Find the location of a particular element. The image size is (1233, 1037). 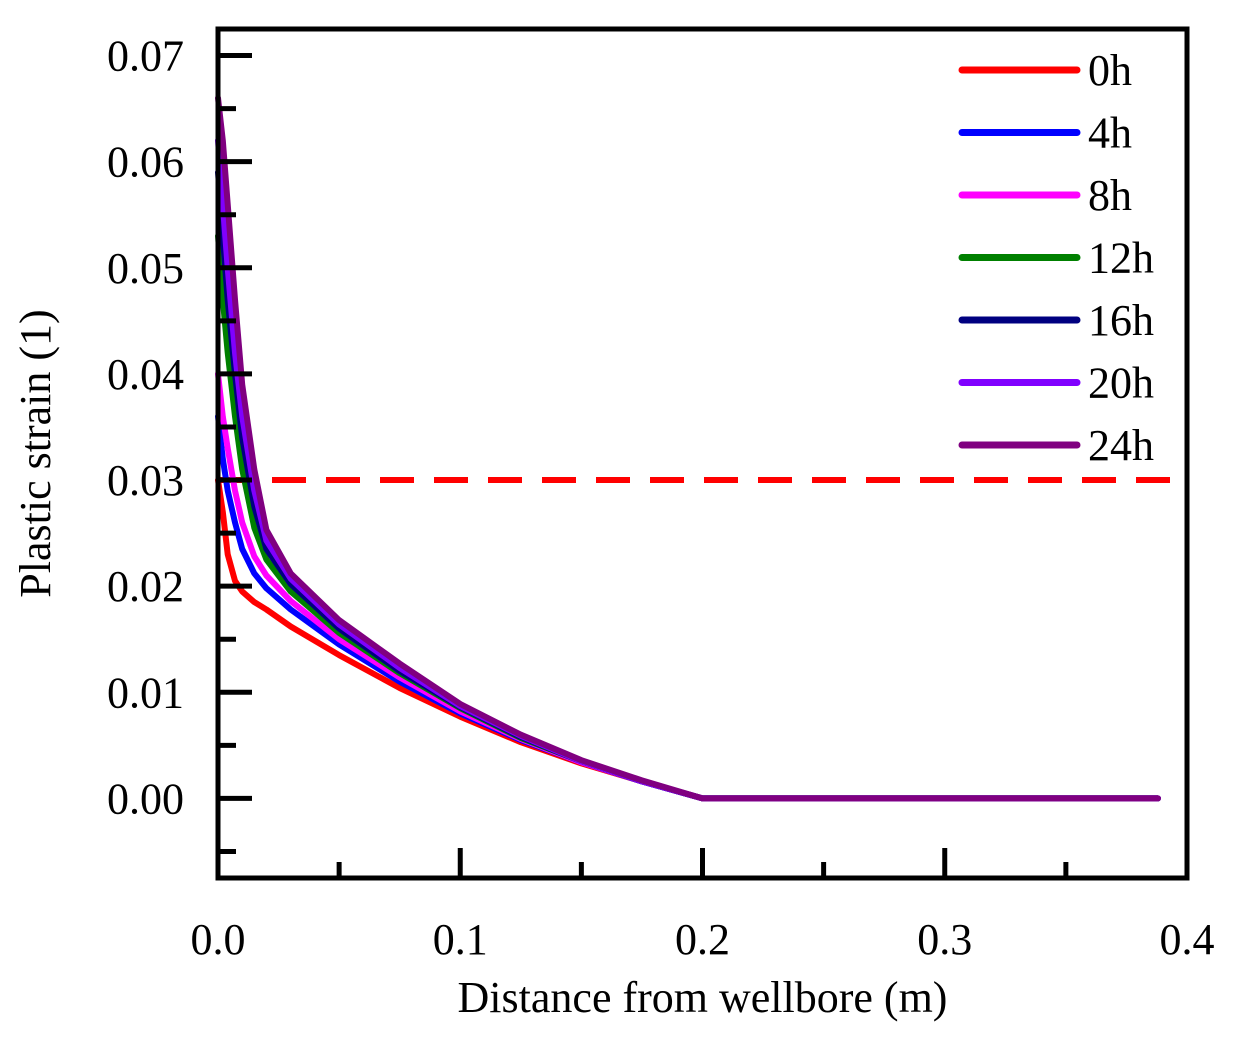

y-tick-label: 0.07 is located at coordinates (145, 56).